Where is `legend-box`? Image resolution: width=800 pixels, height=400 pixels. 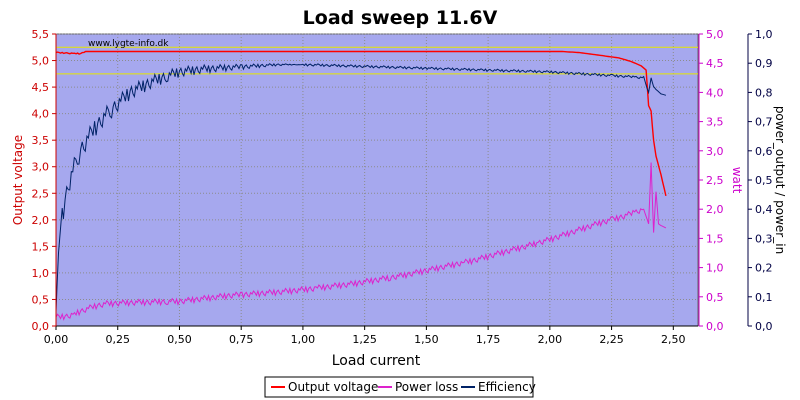 legend-box is located at coordinates (399, 387).